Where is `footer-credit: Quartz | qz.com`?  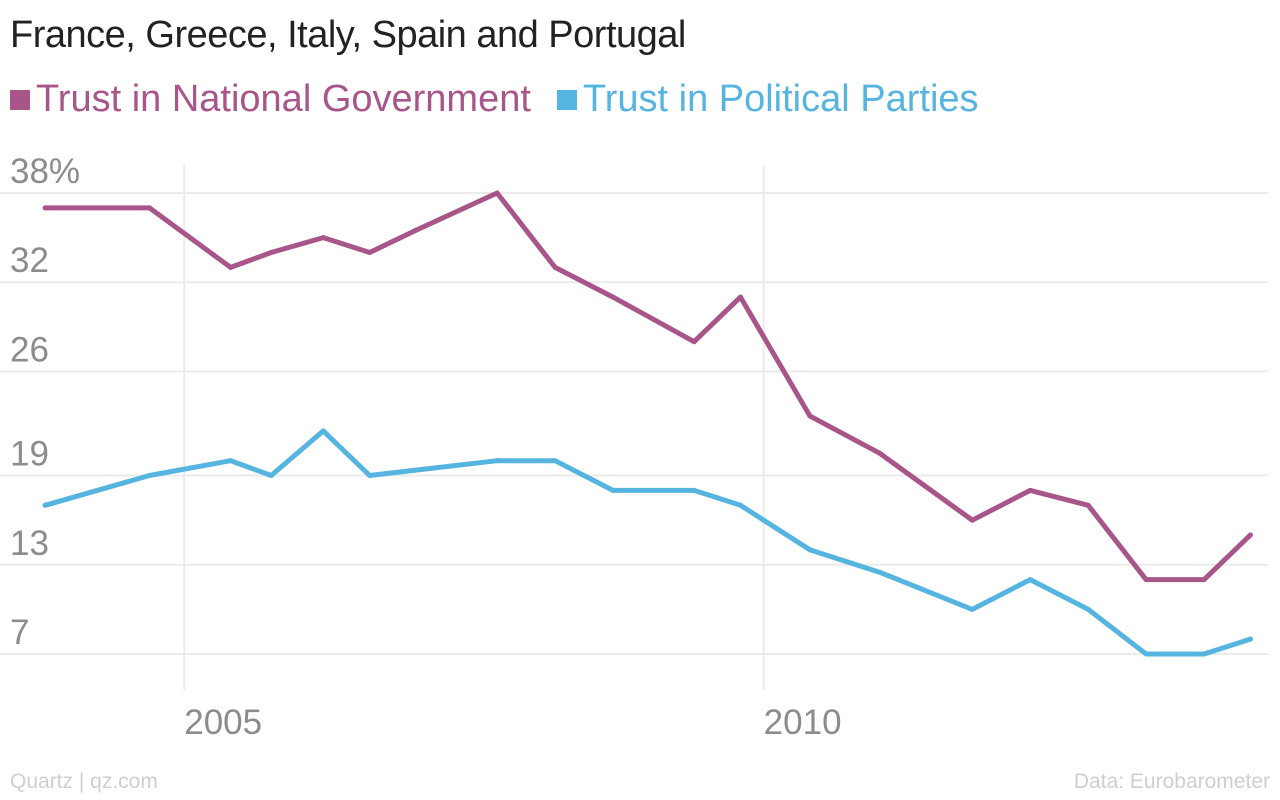 footer-credit: Quartz | qz.com is located at coordinates (84, 781).